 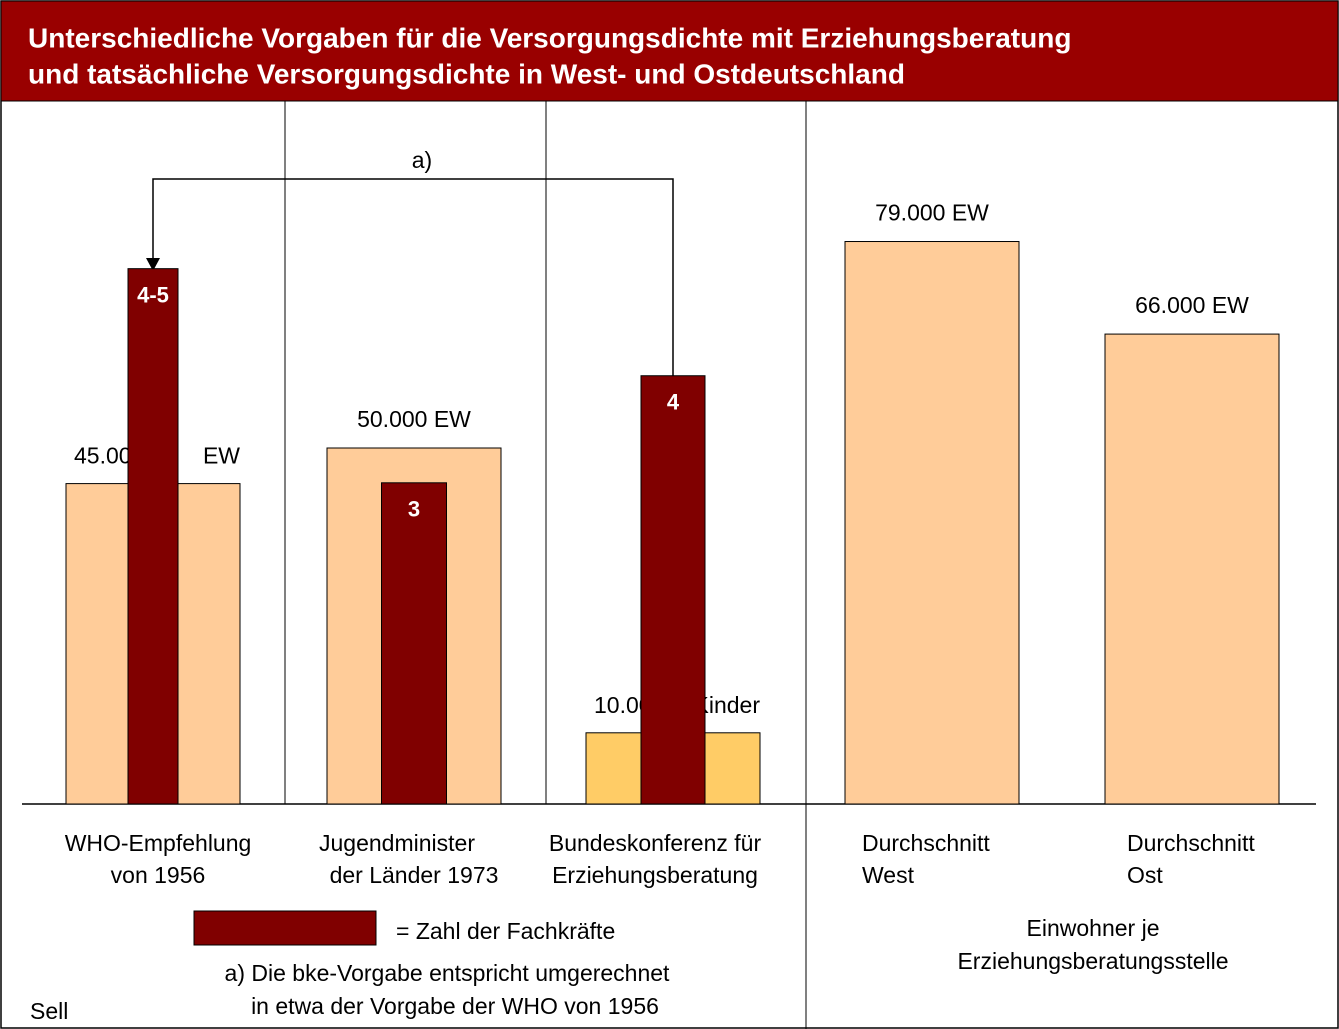 What do you see at coordinates (49, 1011) in the screenshot?
I see `source: Sell` at bounding box center [49, 1011].